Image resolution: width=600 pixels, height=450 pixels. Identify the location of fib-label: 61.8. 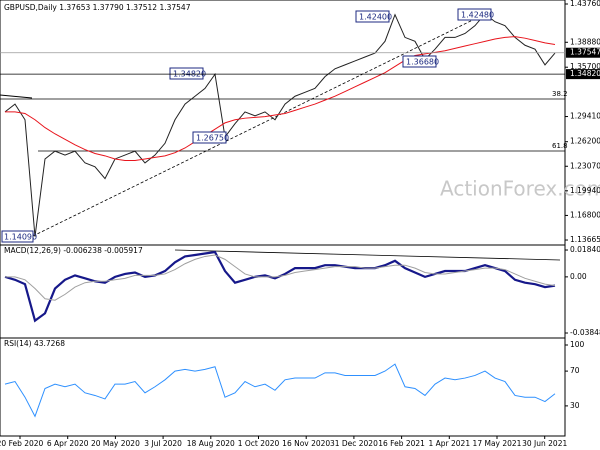
(560, 146).